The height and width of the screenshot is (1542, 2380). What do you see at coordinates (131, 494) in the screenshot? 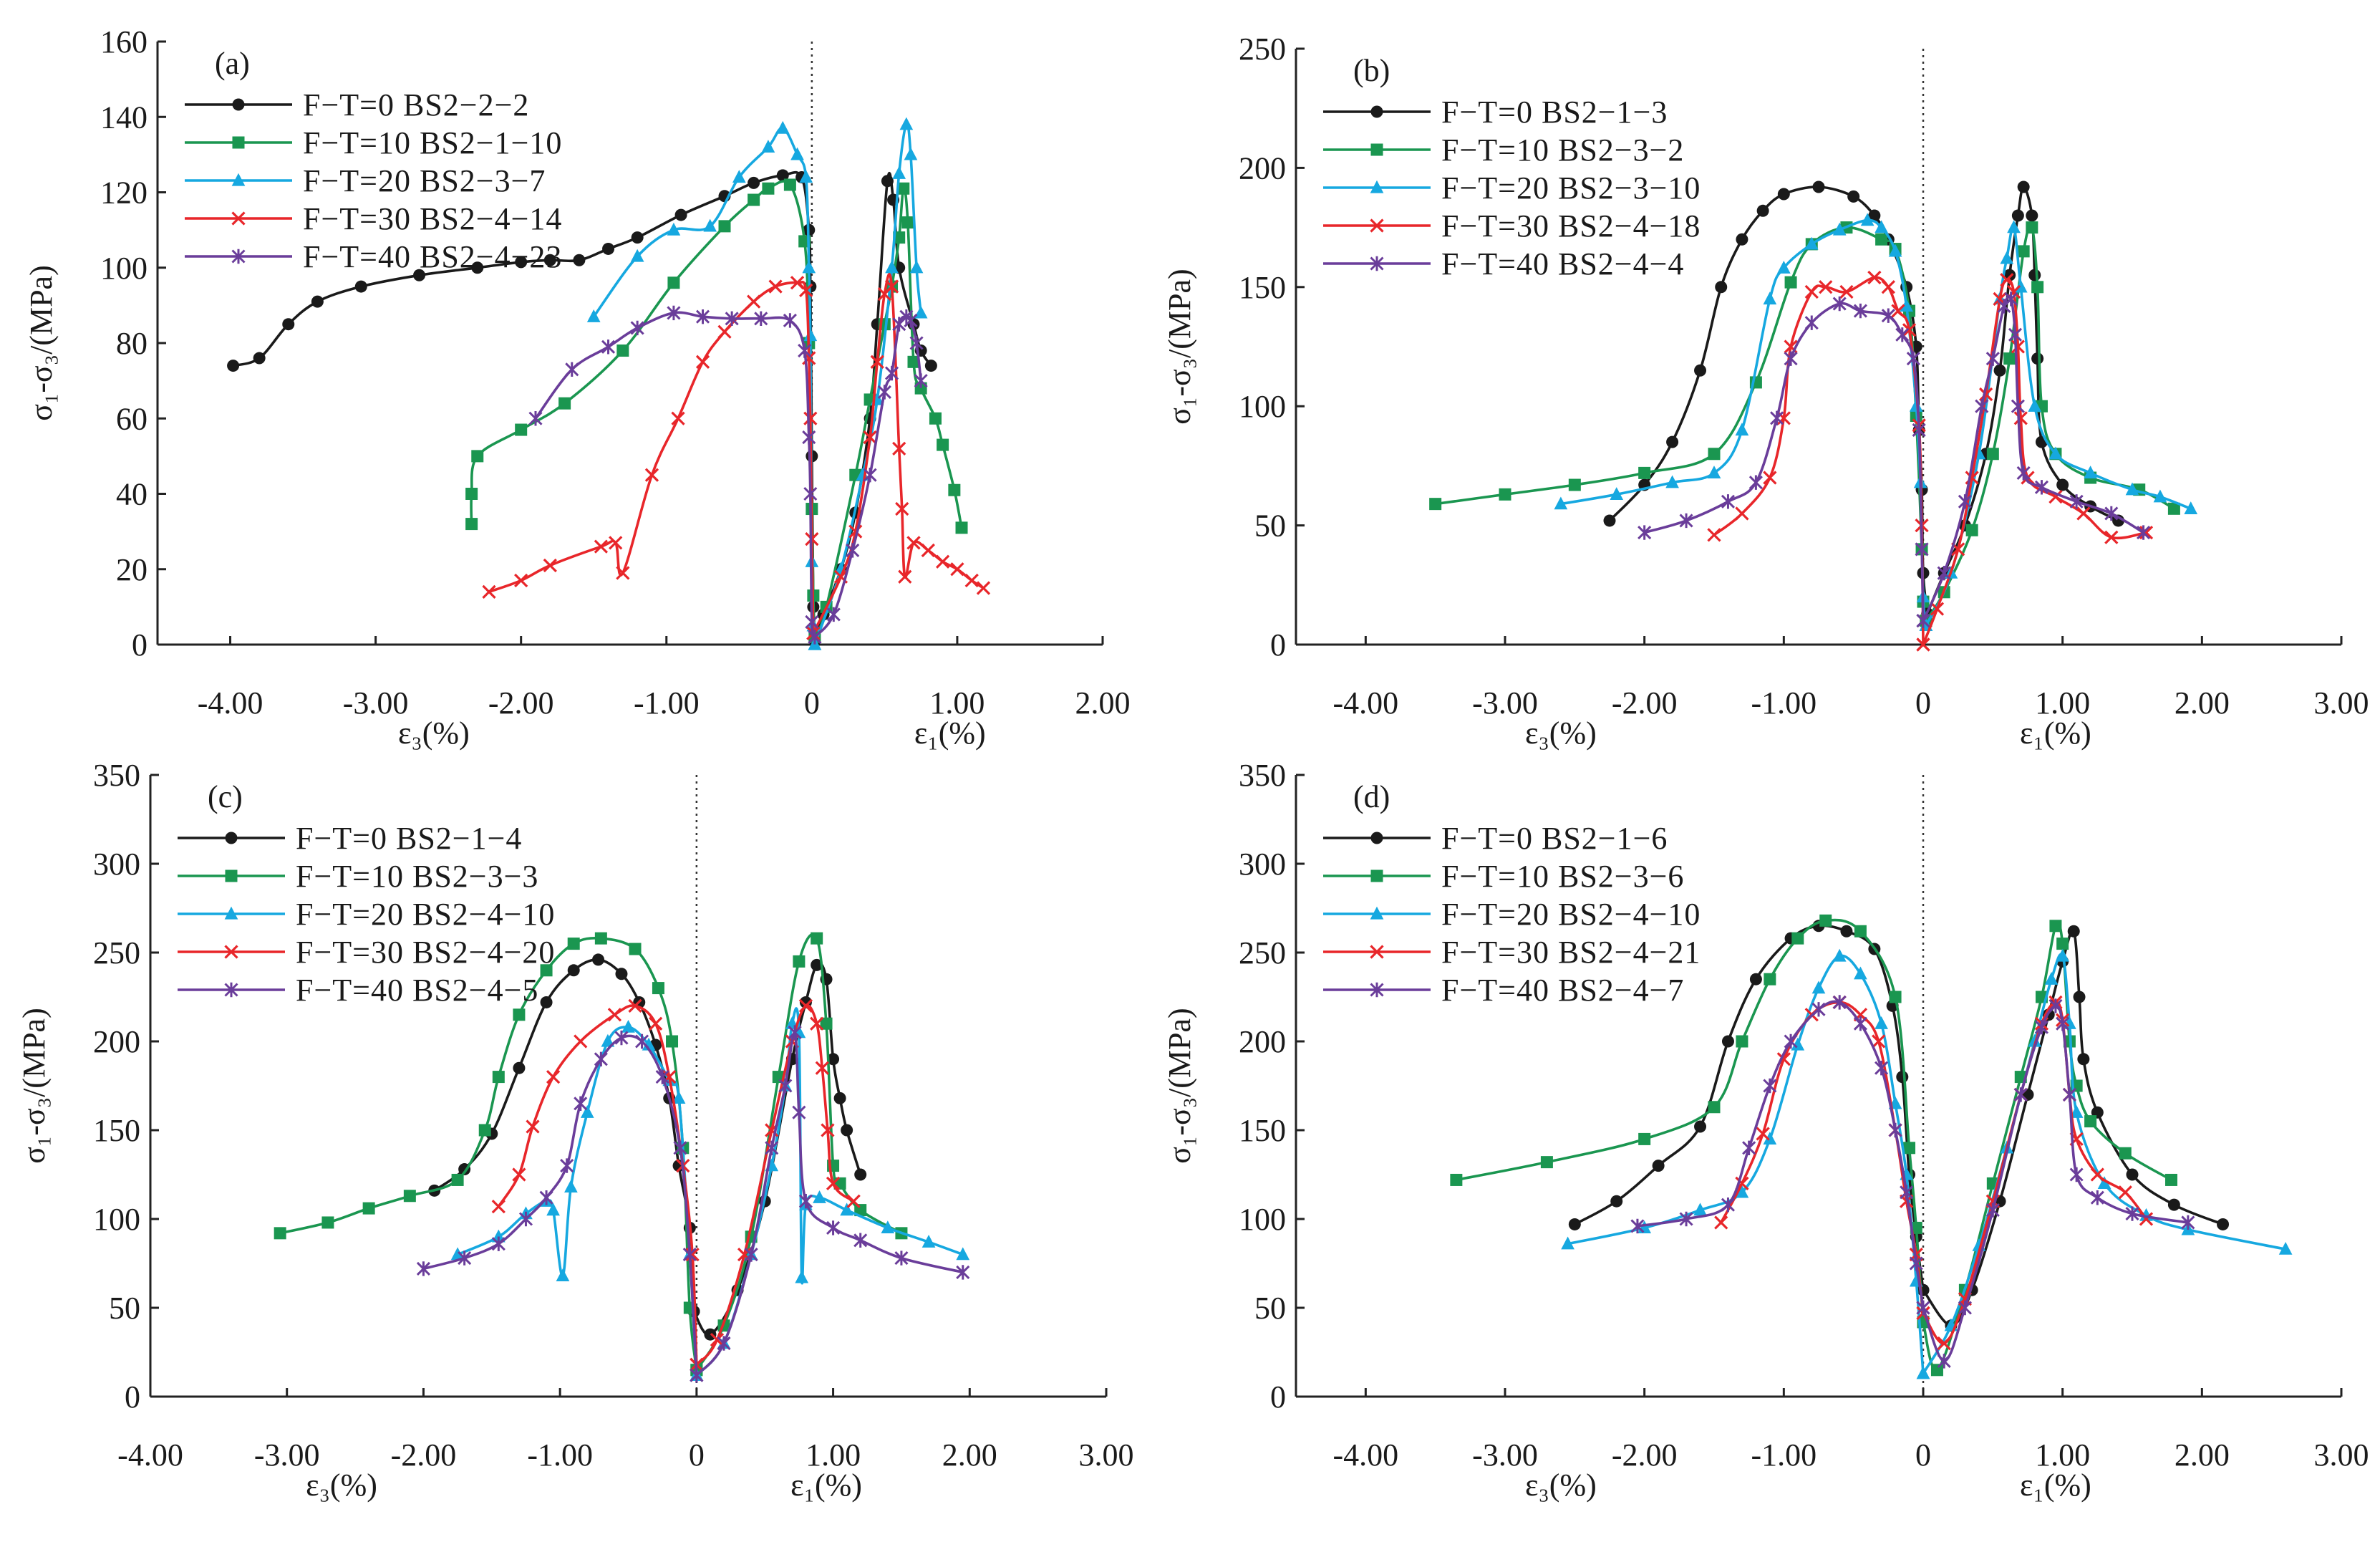
I see `y-tick-label: 40` at bounding box center [131, 494].